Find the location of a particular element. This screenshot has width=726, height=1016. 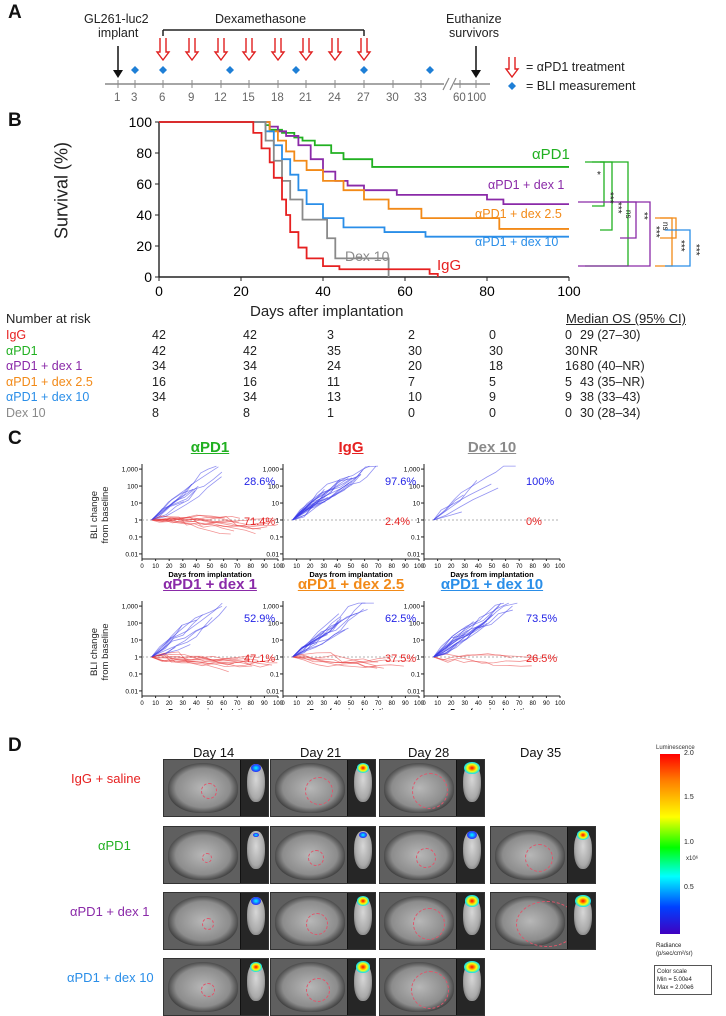

timeline-tick: 6 is located at coordinates (162, 98).